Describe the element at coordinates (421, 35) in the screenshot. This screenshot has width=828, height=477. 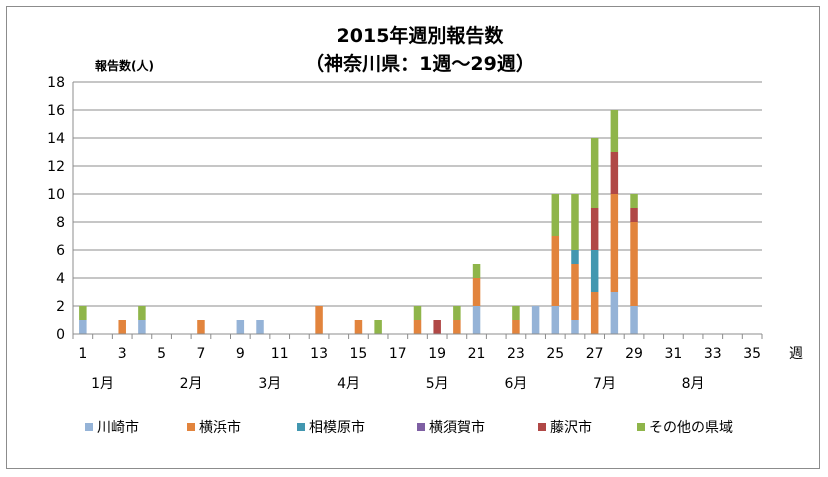
I see `chart-title: 2015年週別報告数` at that location.